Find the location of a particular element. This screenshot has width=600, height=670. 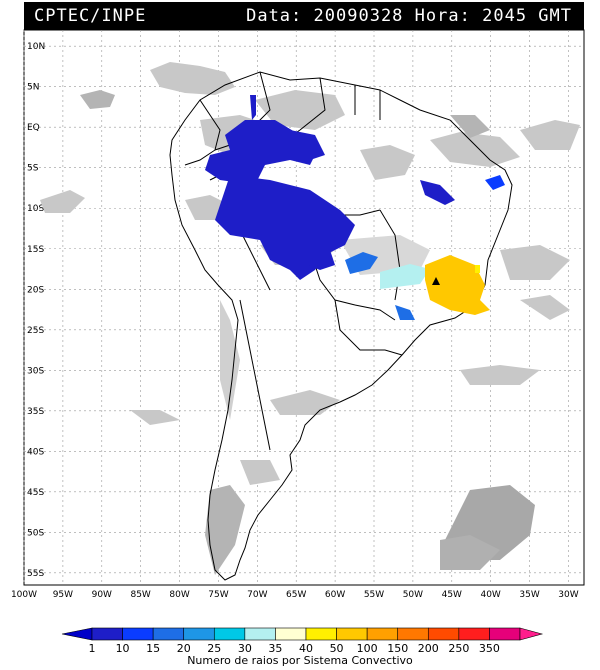

title-bar: CPTEC/INPE Data: 20090328 Hora: 2045 GMT is located at coordinates (304, 16).